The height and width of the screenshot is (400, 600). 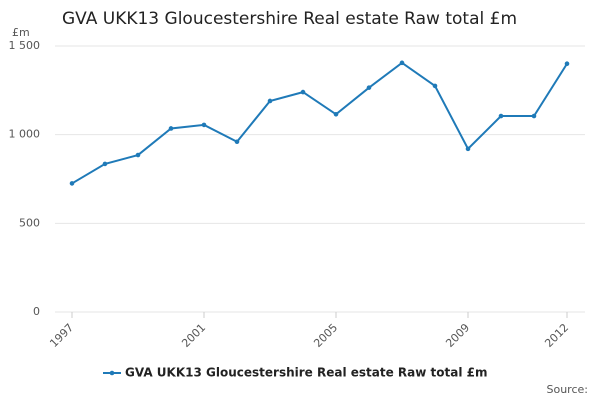 I want to click on y-tick-label: 1 500, so click(x=25, y=45).